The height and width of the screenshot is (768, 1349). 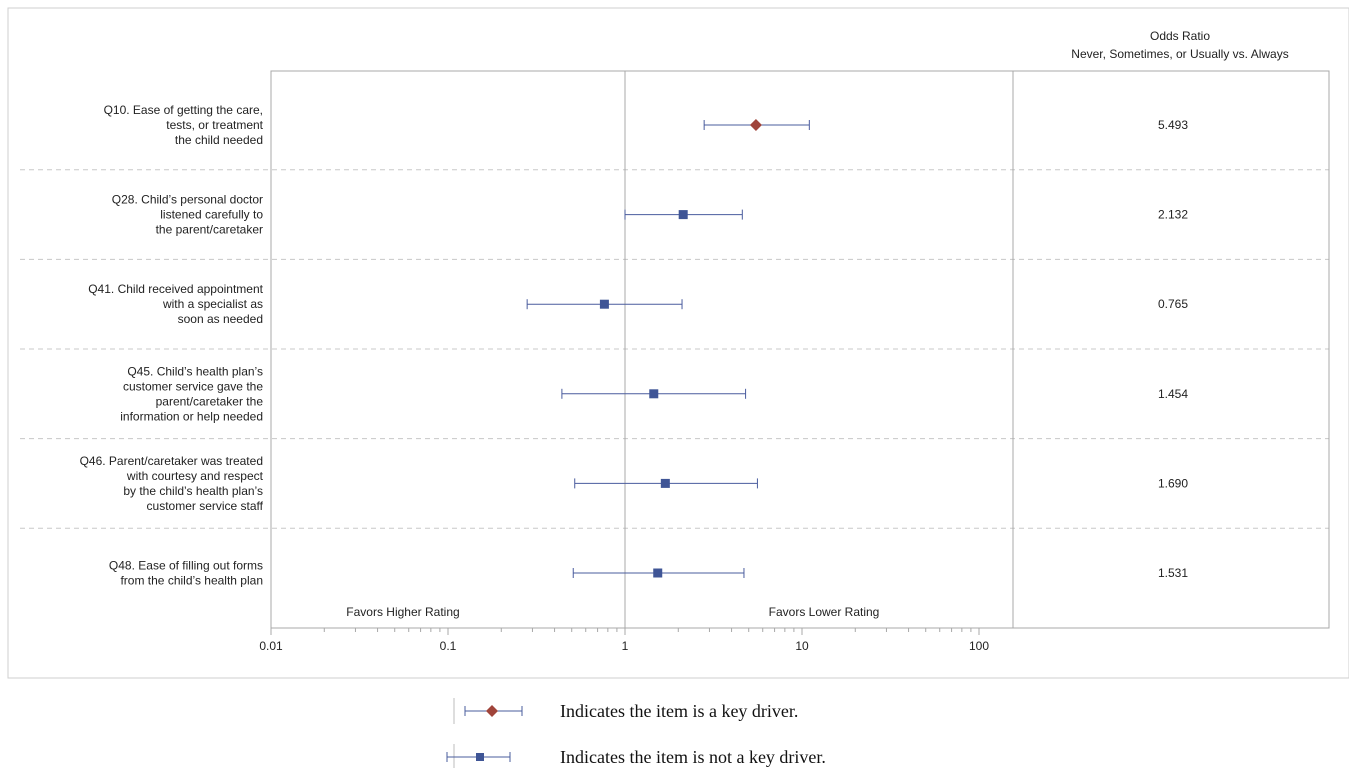 I want to click on favor-lower-label: Favors Lower Rating, so click(x=824, y=612).